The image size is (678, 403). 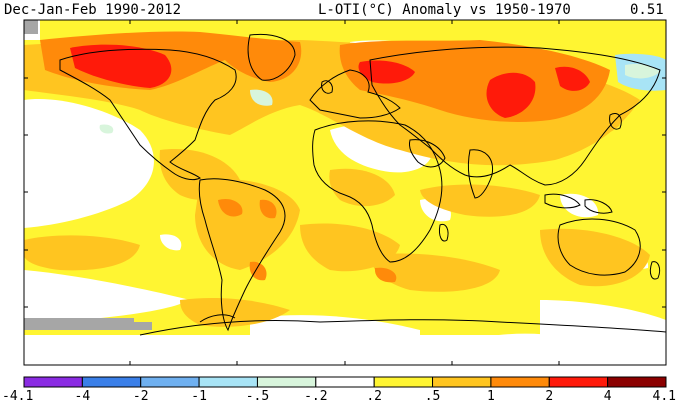 What do you see at coordinates (257, 396) in the screenshot?
I see `legend-tick-label: -.5` at bounding box center [257, 396].